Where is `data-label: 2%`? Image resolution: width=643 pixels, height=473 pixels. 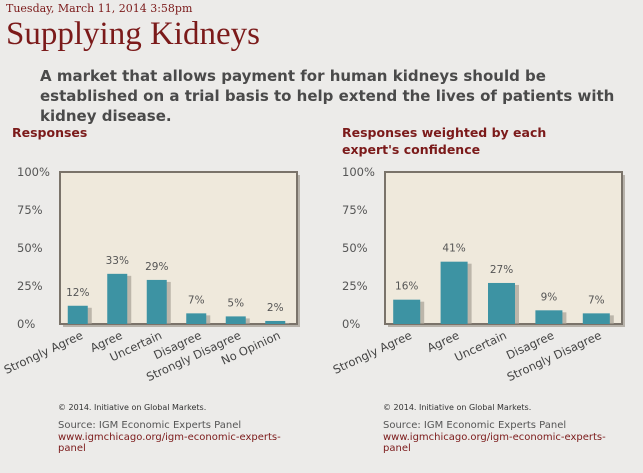
data-label: 2% is located at coordinates (275, 308).